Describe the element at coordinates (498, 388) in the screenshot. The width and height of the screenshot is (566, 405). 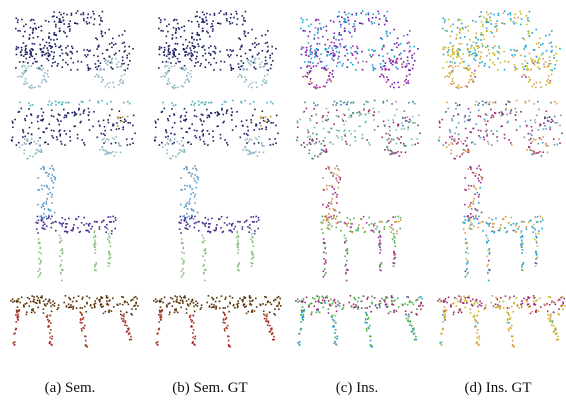
I see `caption-ins-gt: (d) Ins. GT` at that location.